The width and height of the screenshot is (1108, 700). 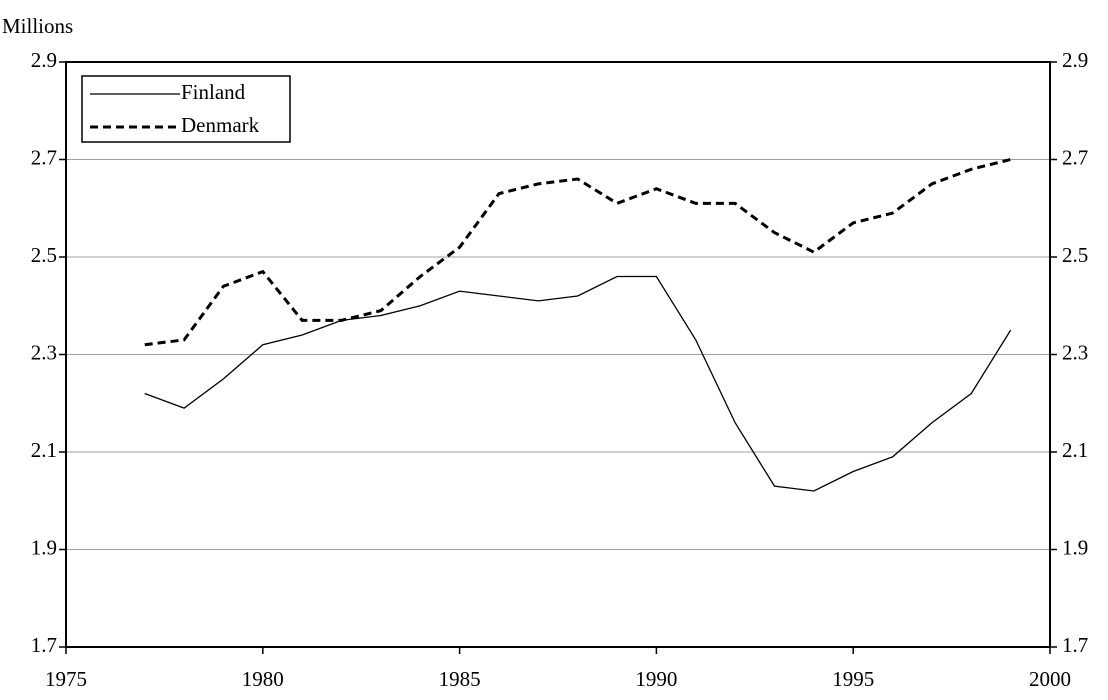 I want to click on y2-tick-label: 1.7, so click(x=1075, y=645).